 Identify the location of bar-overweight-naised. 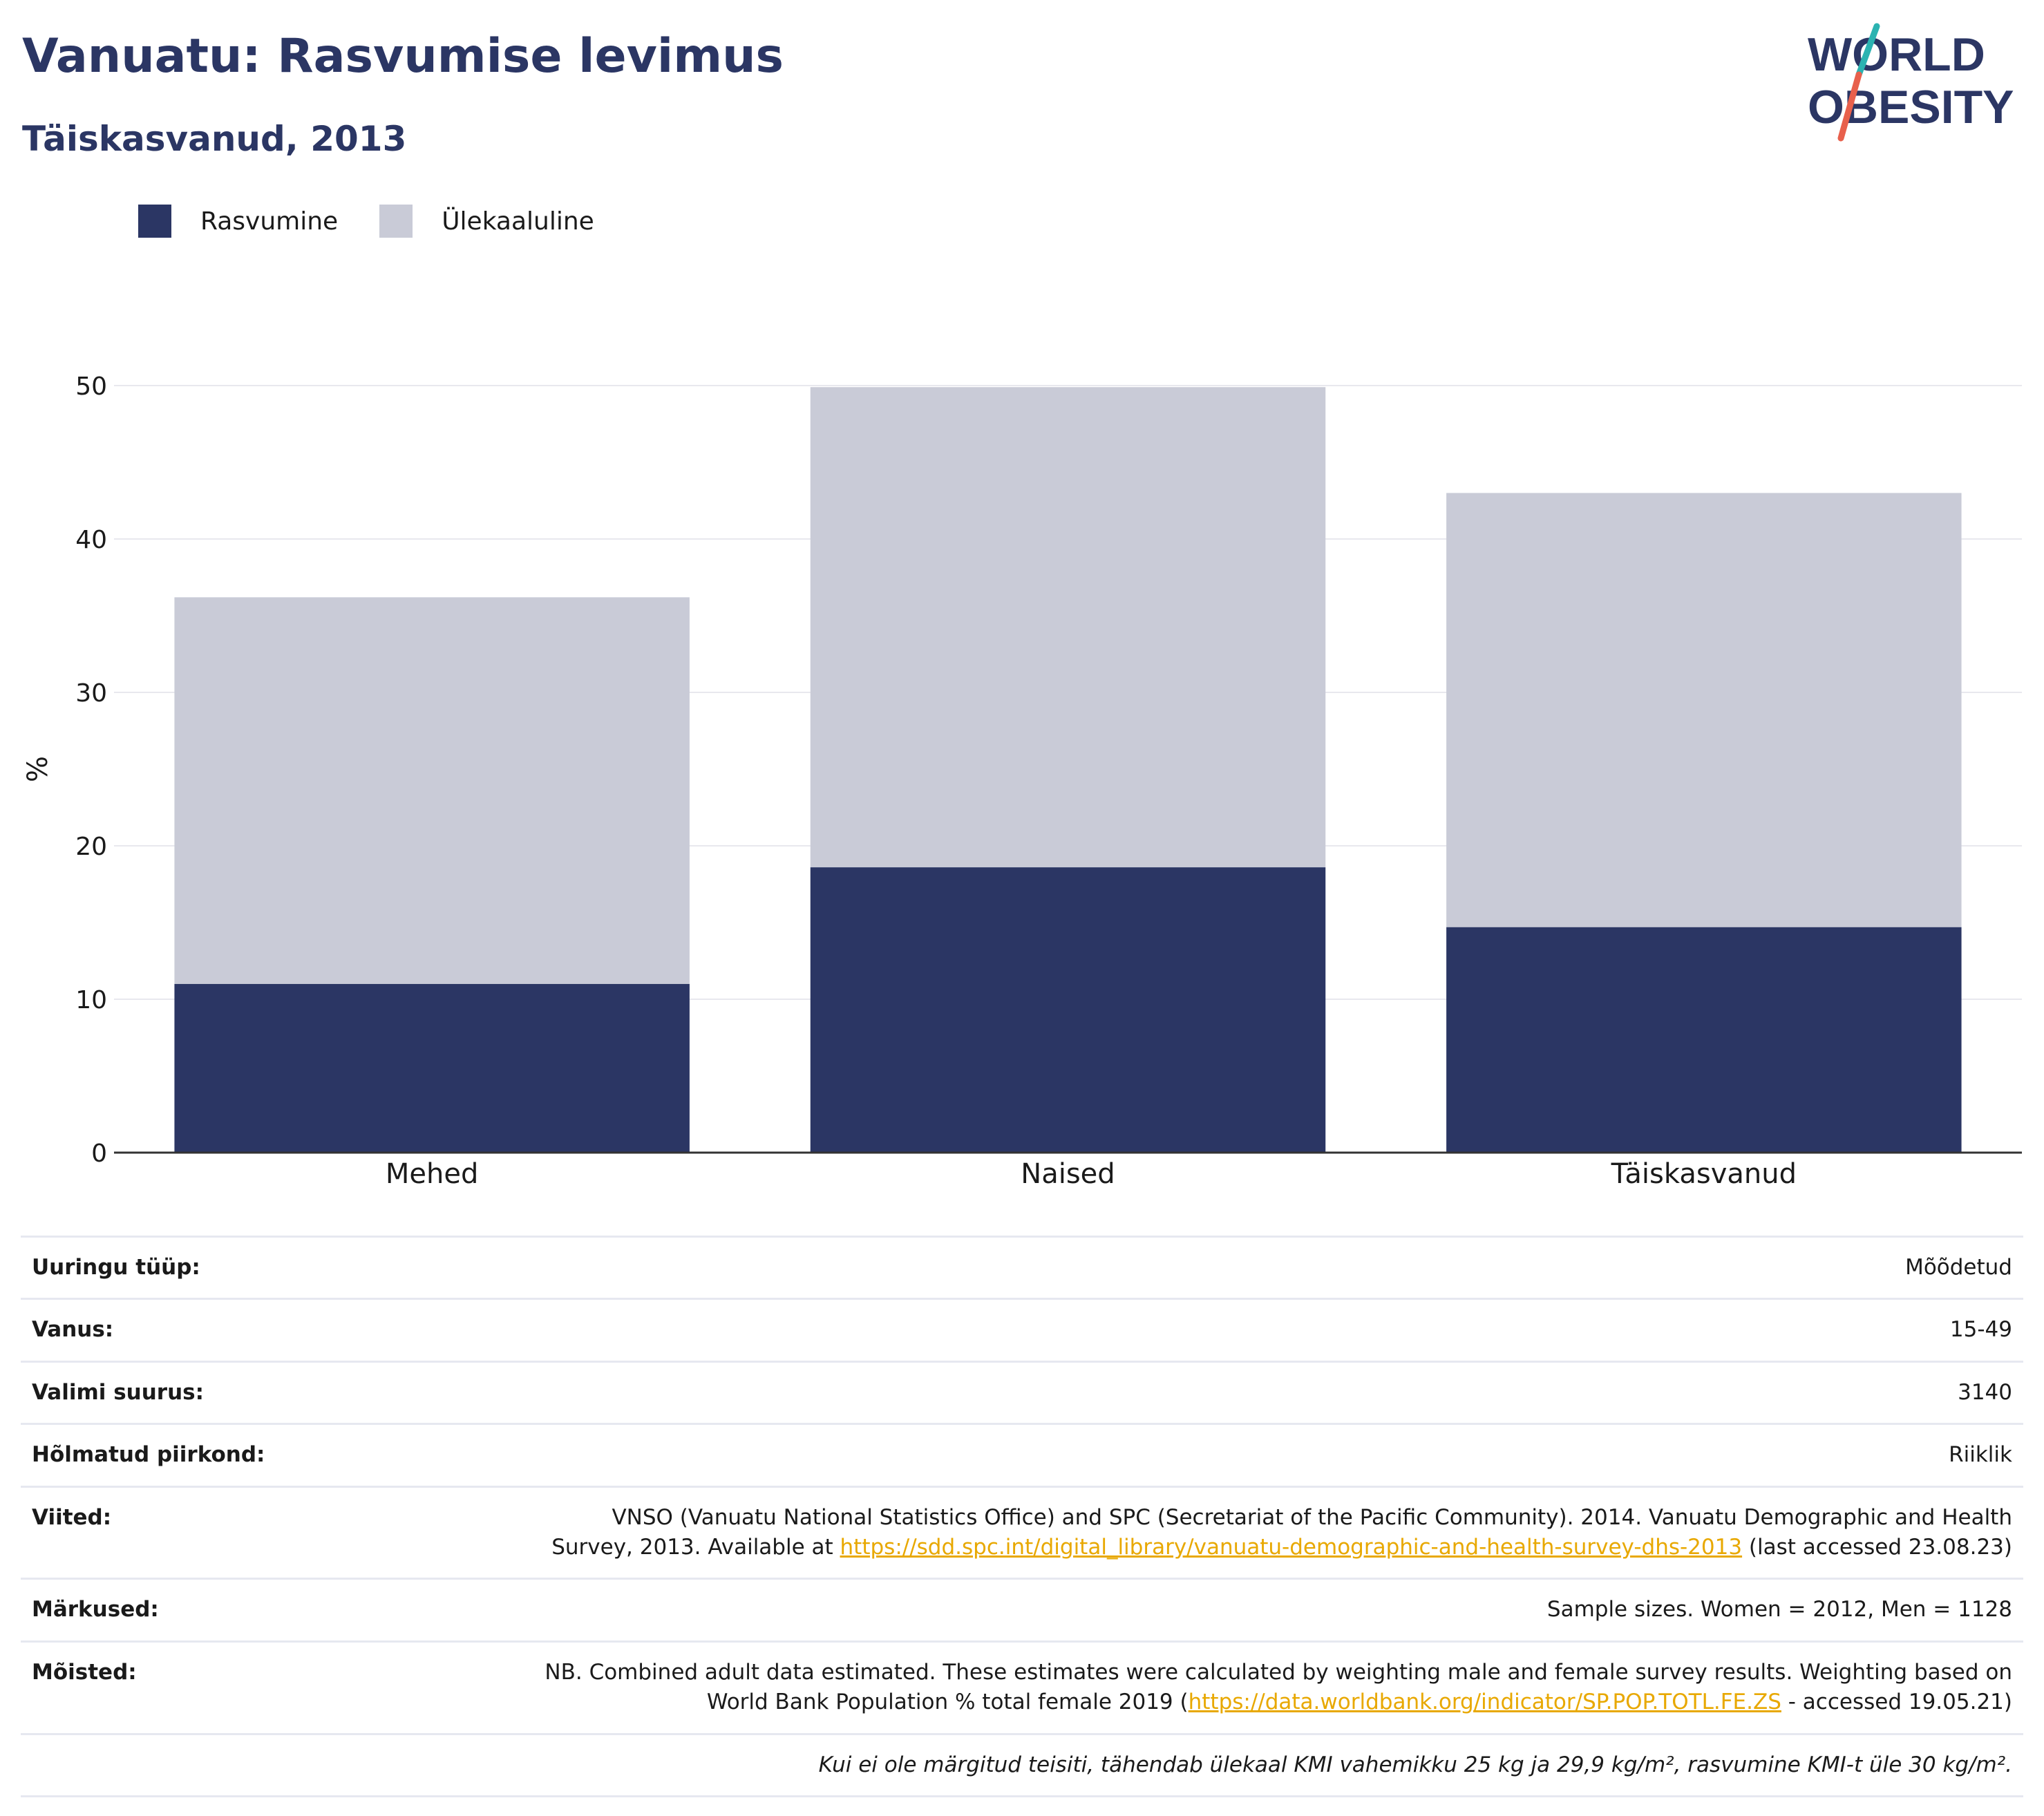
(1068, 627).